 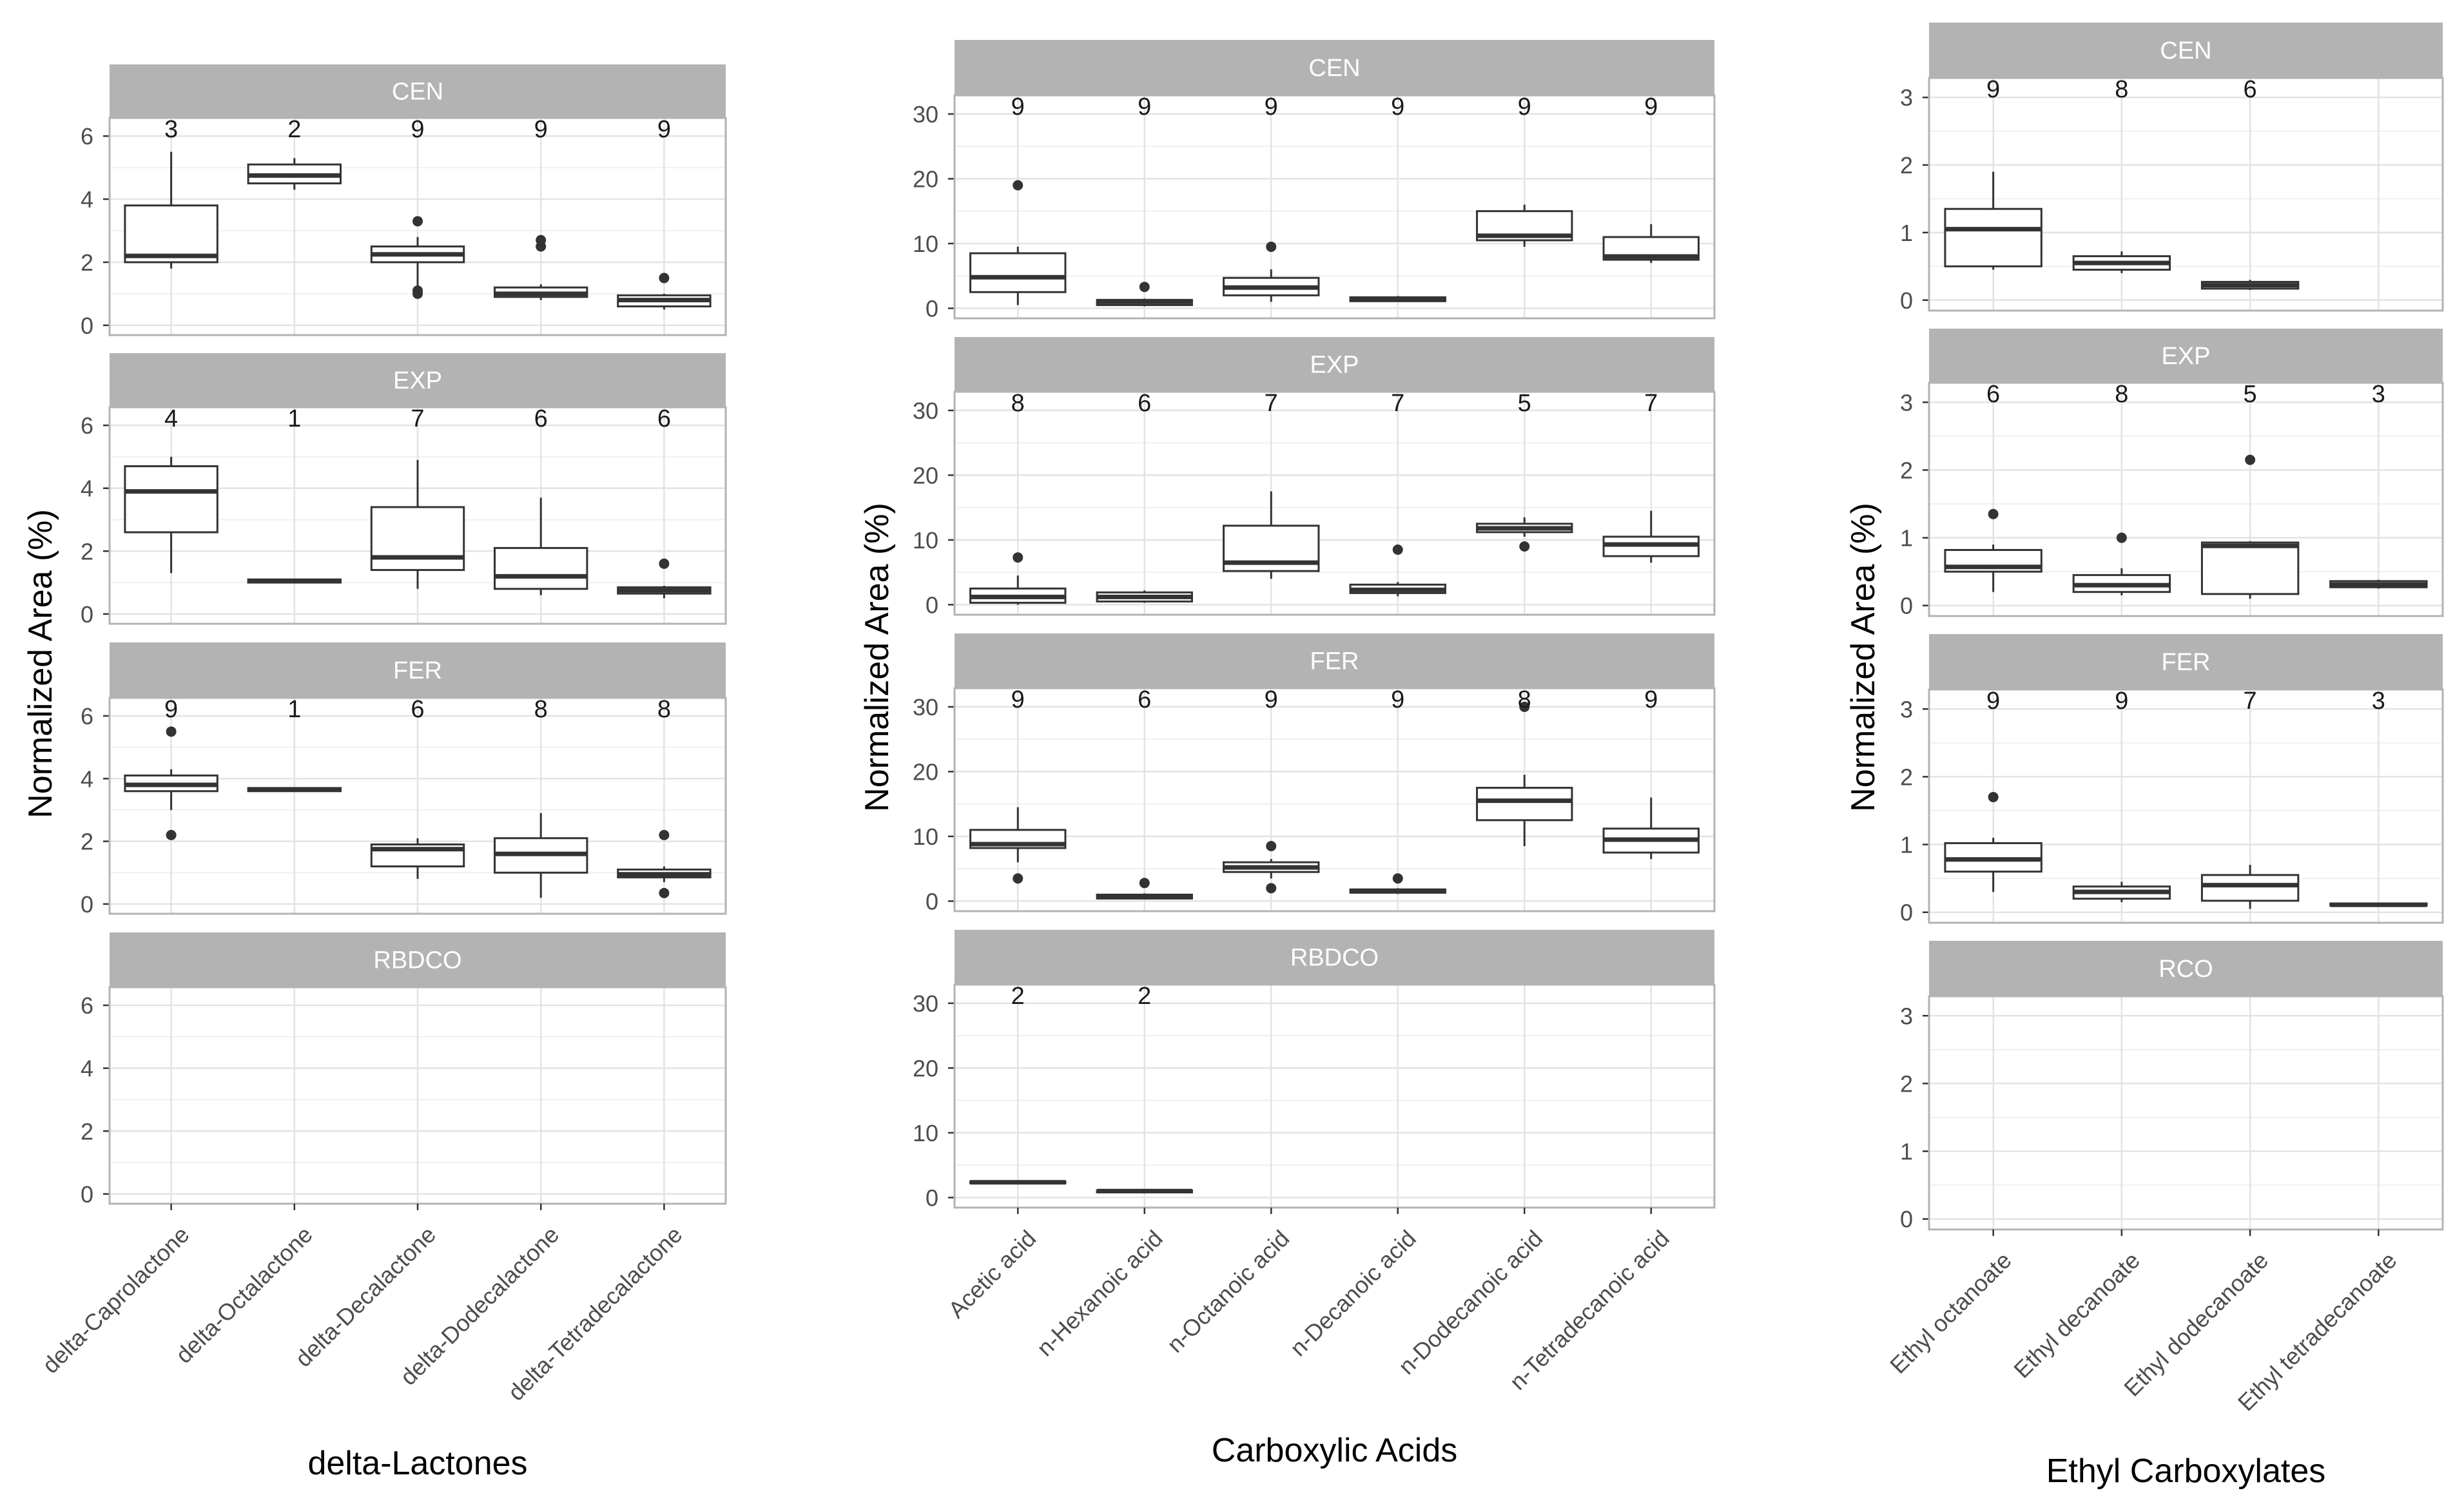 What do you see at coordinates (1951, 1312) in the screenshot?
I see `x-tick-label: Ethyl octanoate` at bounding box center [1951, 1312].